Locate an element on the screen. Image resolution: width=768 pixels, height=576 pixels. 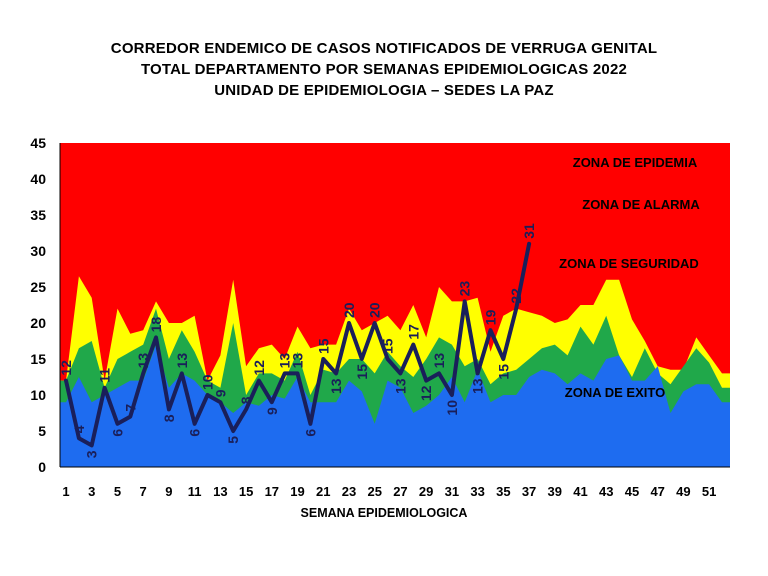
data-label-week-17: 9 is located at coordinates (272, 411).